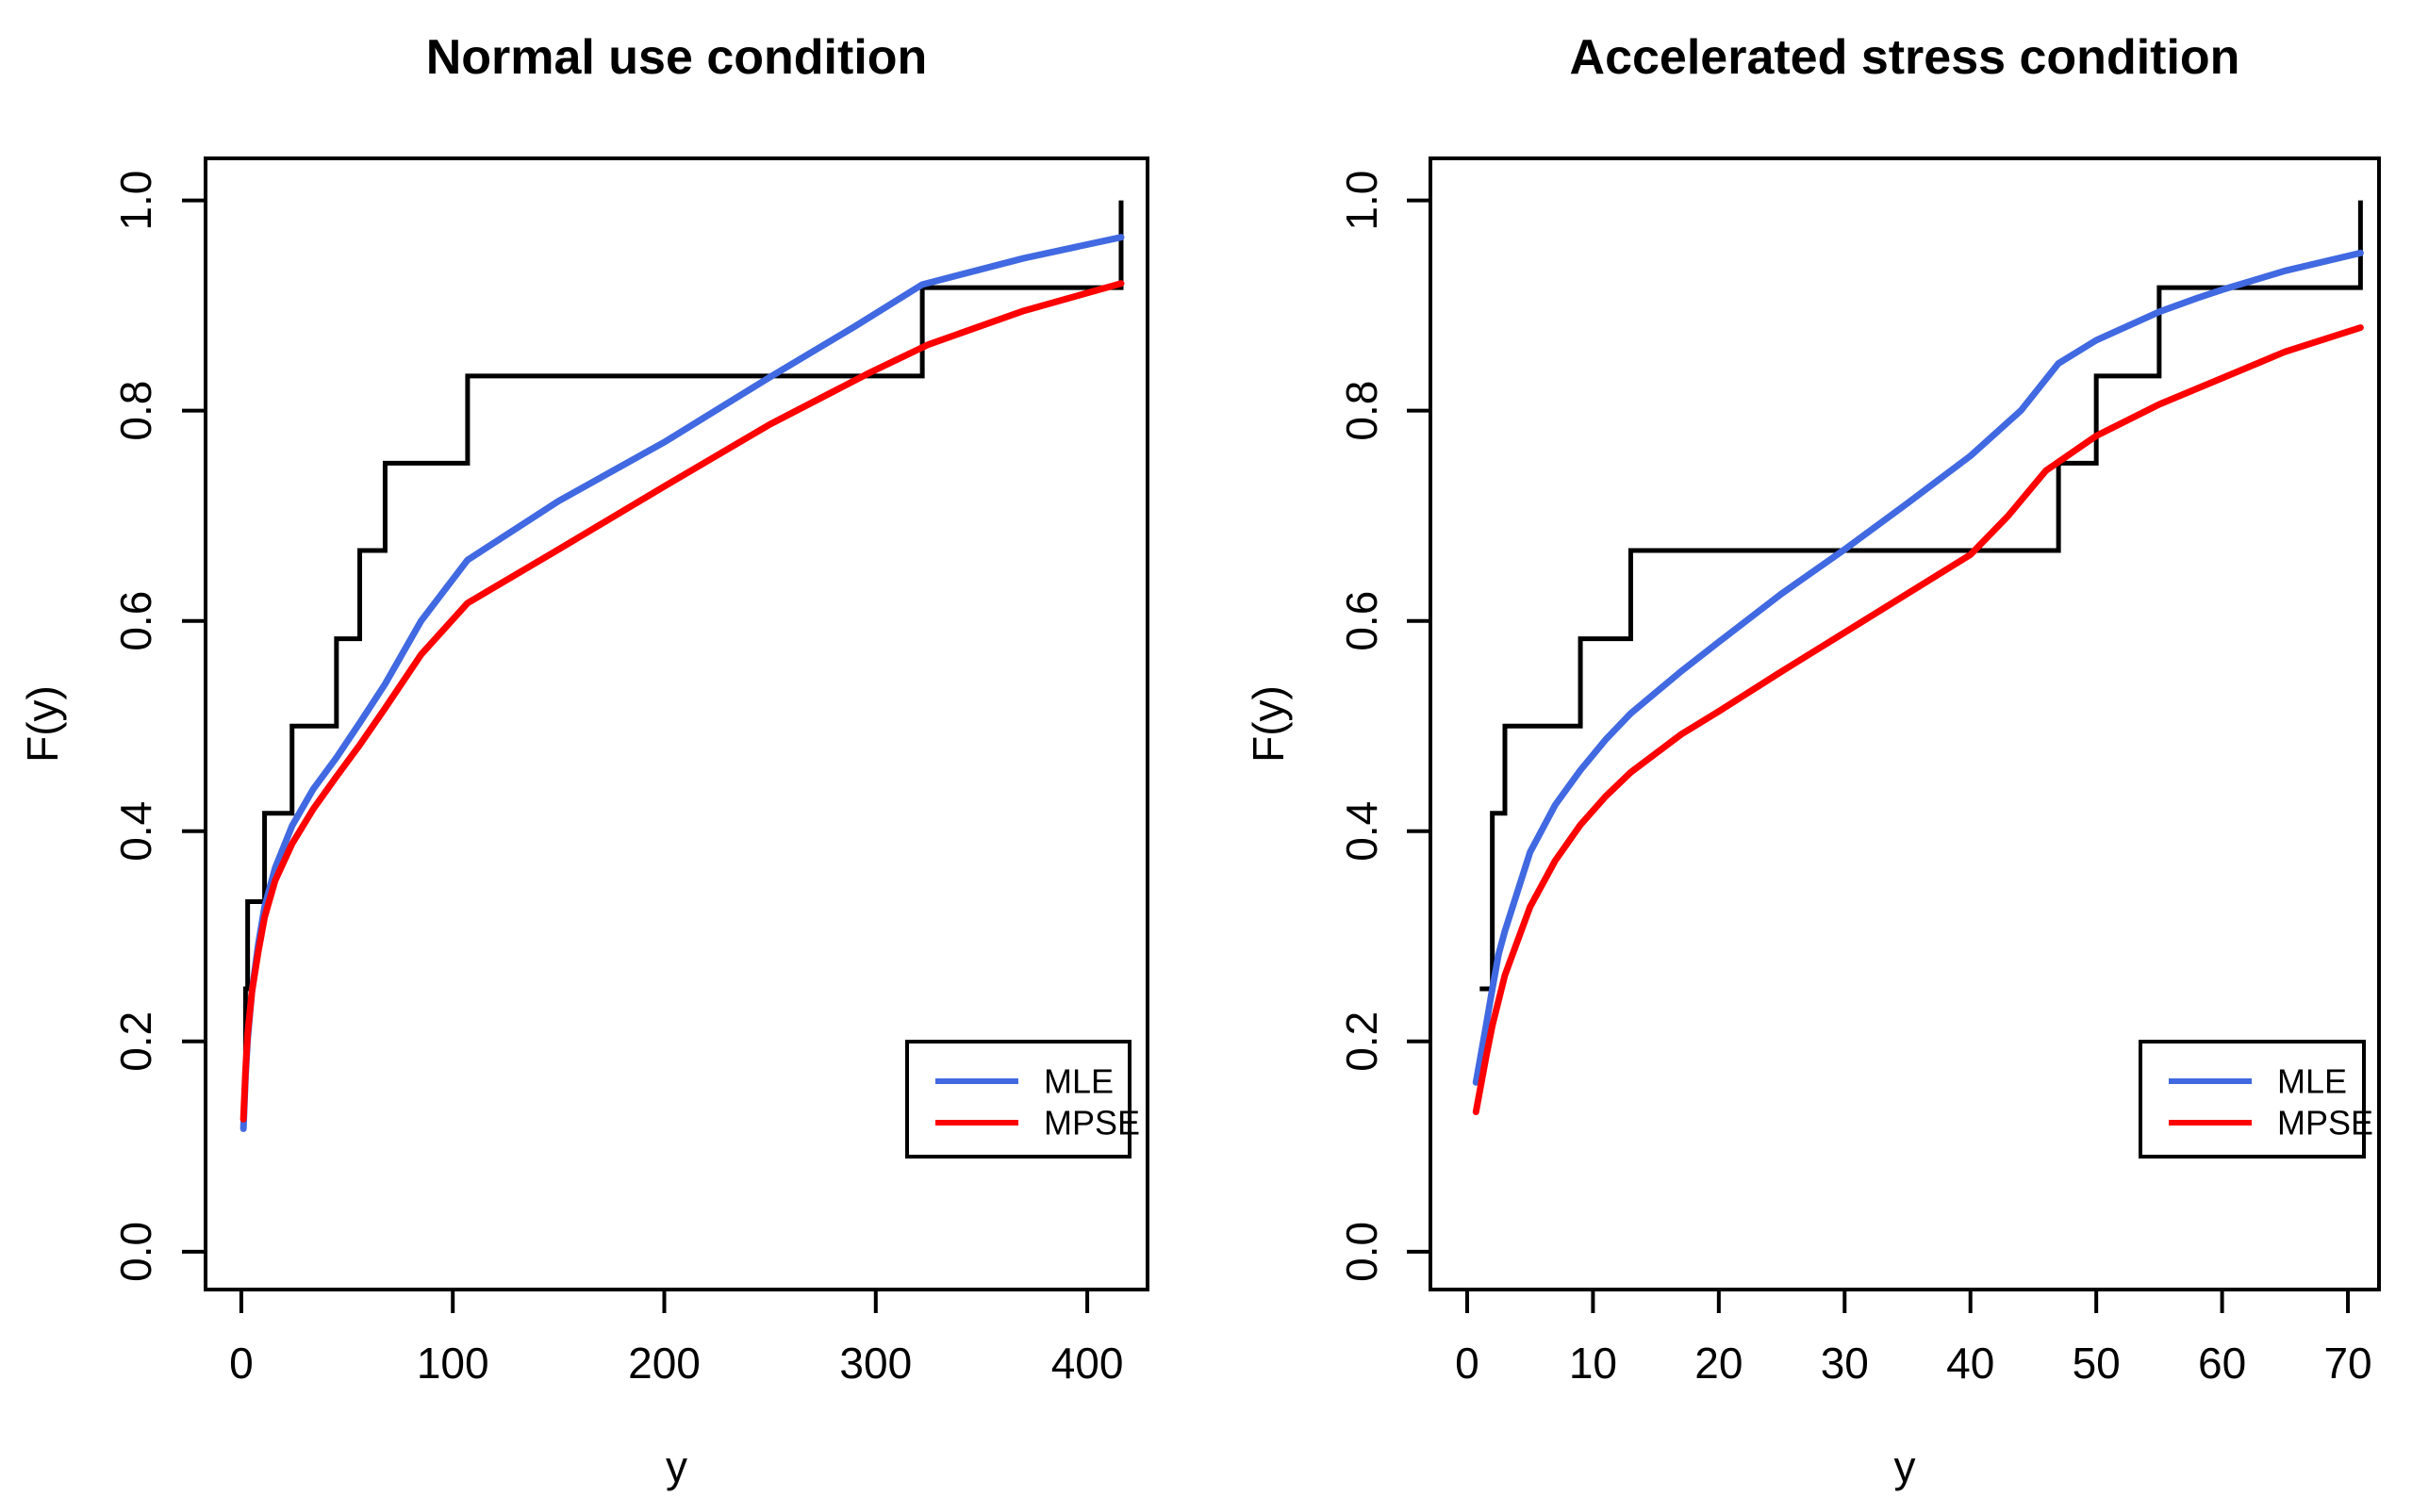  What do you see at coordinates (2347, 1363) in the screenshot?
I see `x-tick-label: 70` at bounding box center [2347, 1363].